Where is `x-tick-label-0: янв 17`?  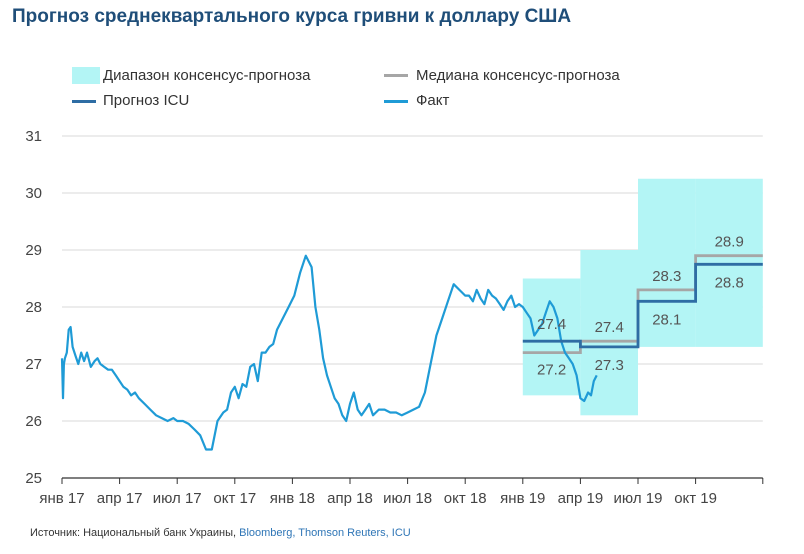
x-tick-label-0: янв 17 is located at coordinates (61, 498).